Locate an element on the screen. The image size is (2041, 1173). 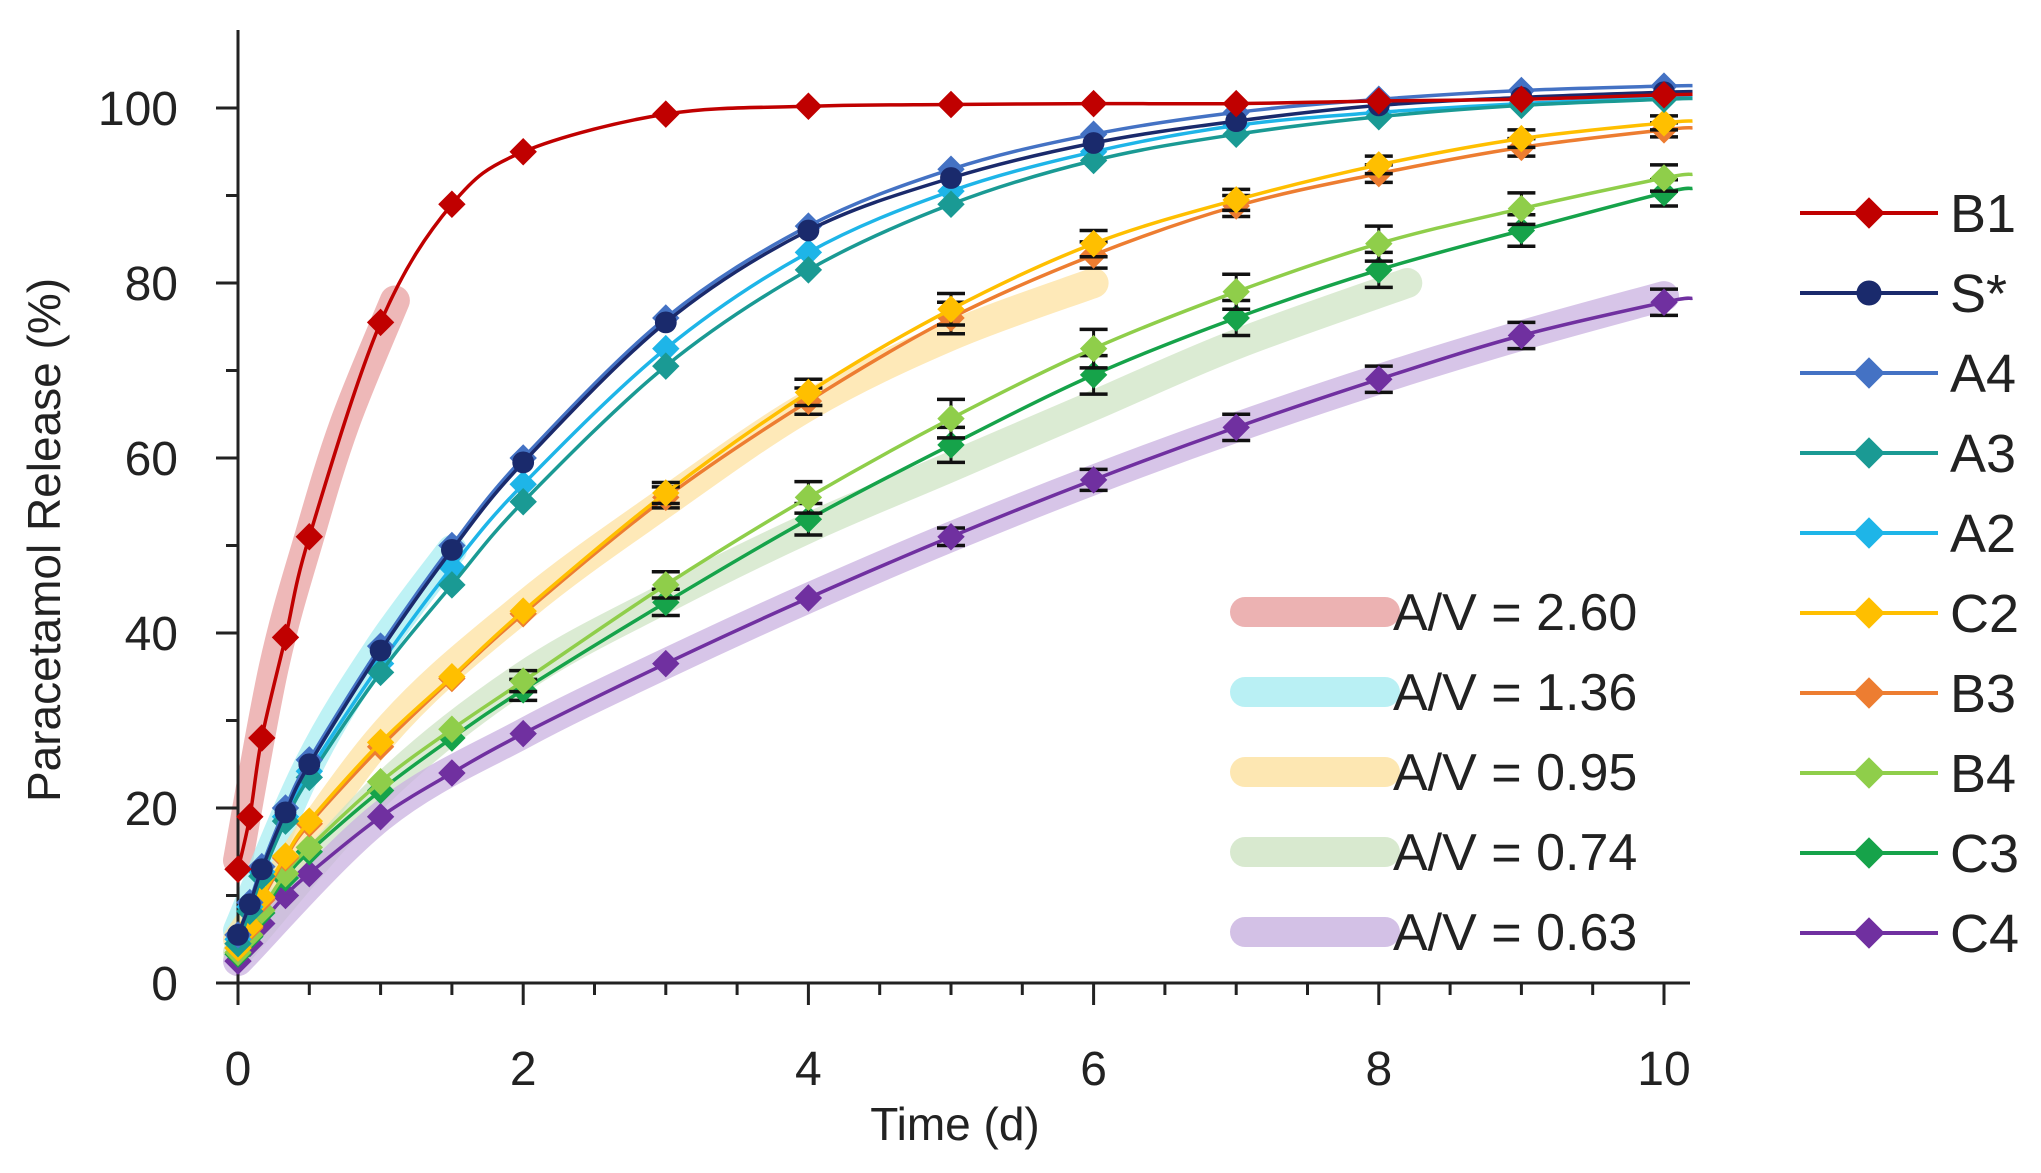
x-tick-label: 2 is located at coordinates (523, 1069).